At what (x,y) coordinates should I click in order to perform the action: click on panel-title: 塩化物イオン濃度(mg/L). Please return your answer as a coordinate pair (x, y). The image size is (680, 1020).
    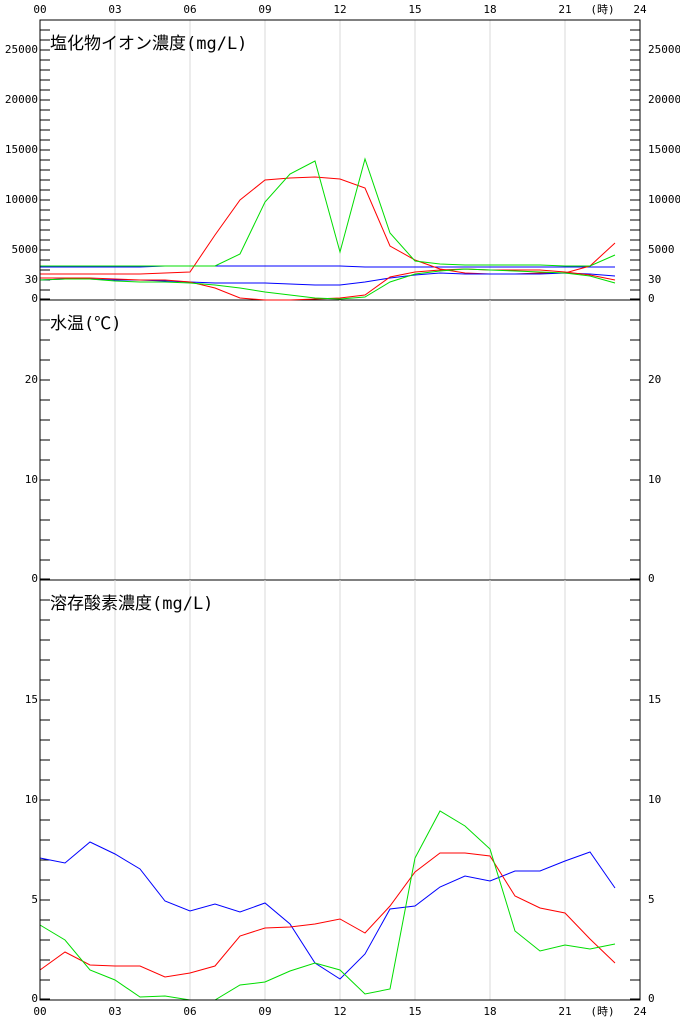
    Looking at the image, I should click on (148, 44).